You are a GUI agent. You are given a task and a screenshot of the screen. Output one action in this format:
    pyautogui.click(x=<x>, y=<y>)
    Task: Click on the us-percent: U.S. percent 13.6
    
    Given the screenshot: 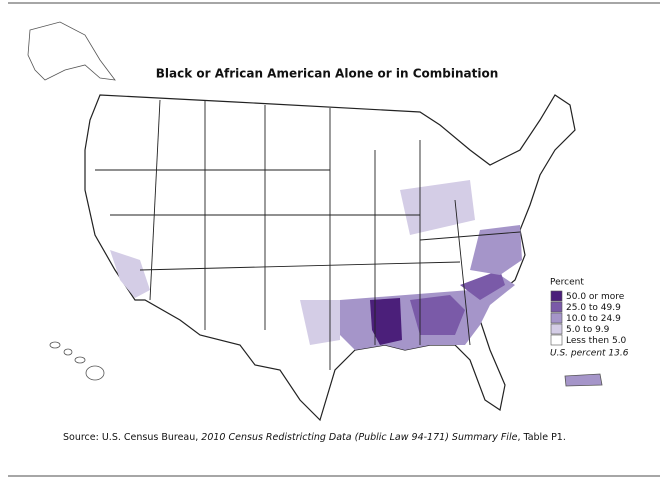 What is the action you would take?
    pyautogui.click(x=589, y=354)
    